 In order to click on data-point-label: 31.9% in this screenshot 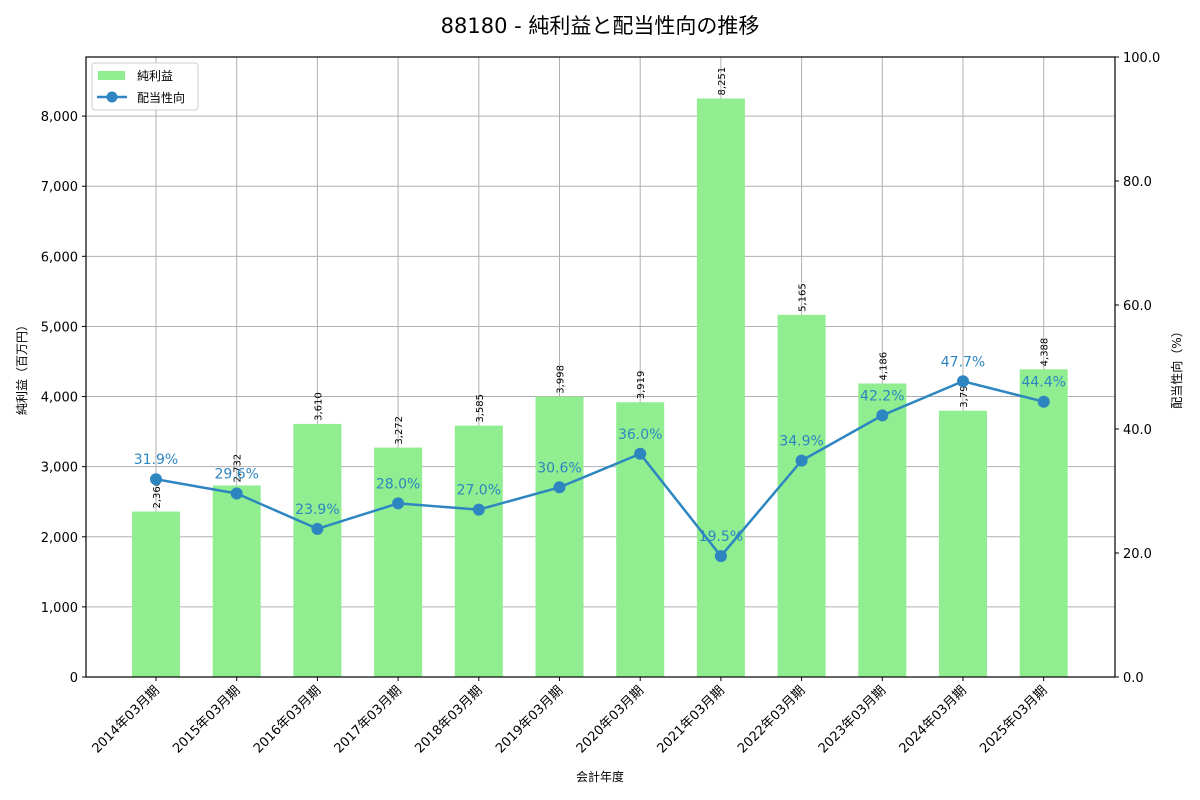, I will do `click(156, 460)`.